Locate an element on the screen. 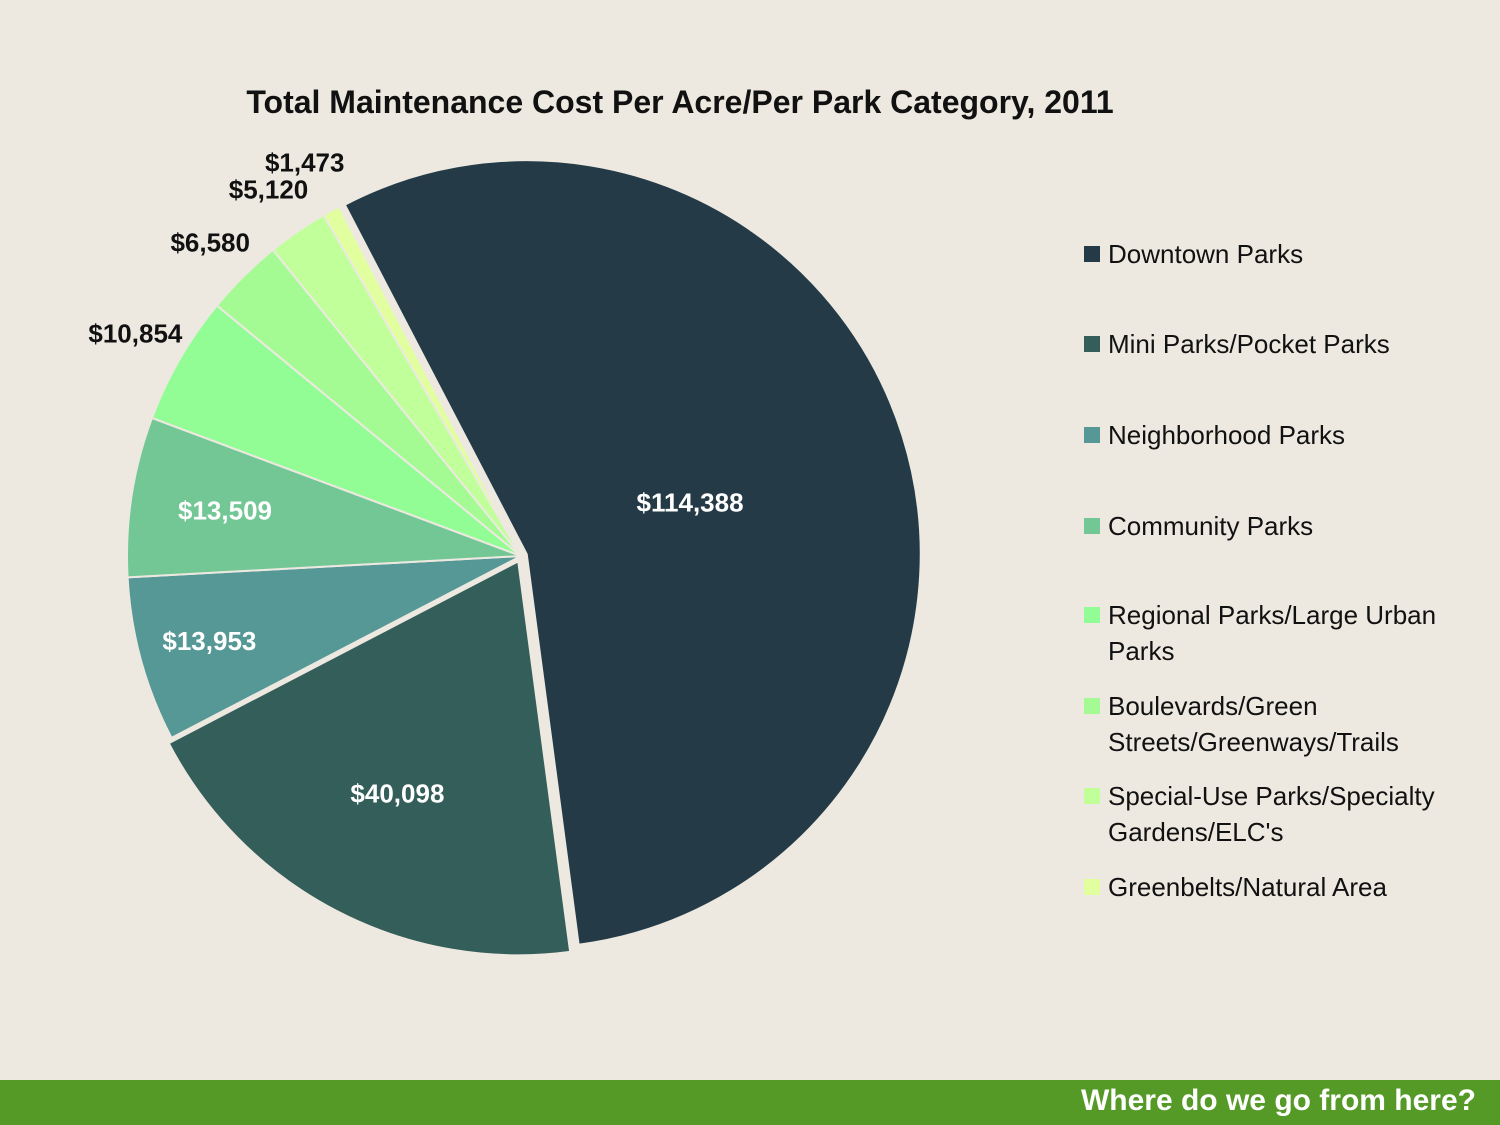  legend-label: Boulevards/Green Streets/Greenways/Trails is located at coordinates (1253, 724).